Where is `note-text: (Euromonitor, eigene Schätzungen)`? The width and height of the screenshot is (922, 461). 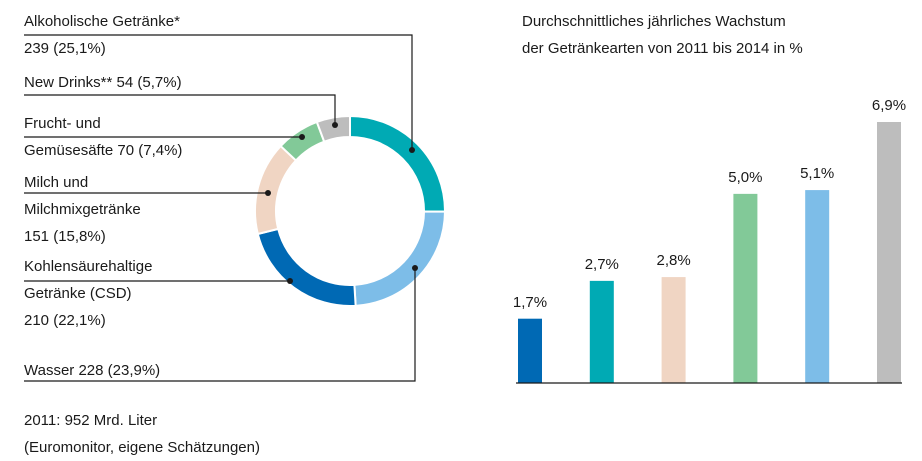
note-text: (Euromonitor, eigene Schätzungen) is located at coordinates (142, 447).